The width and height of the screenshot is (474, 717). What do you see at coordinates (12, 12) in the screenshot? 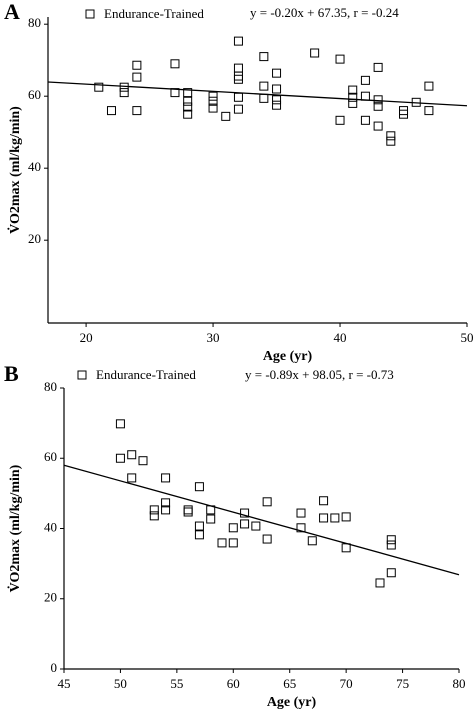
I see `panel-label: A` at bounding box center [12, 12].